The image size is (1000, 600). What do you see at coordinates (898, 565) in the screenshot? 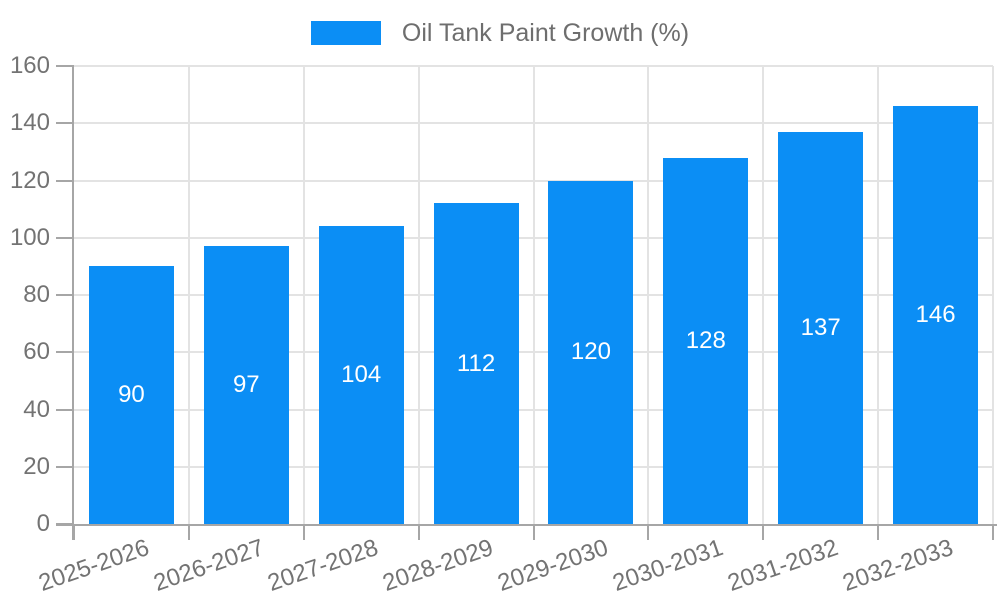
I see `x-tick-label: 2032-2033` at bounding box center [898, 565].